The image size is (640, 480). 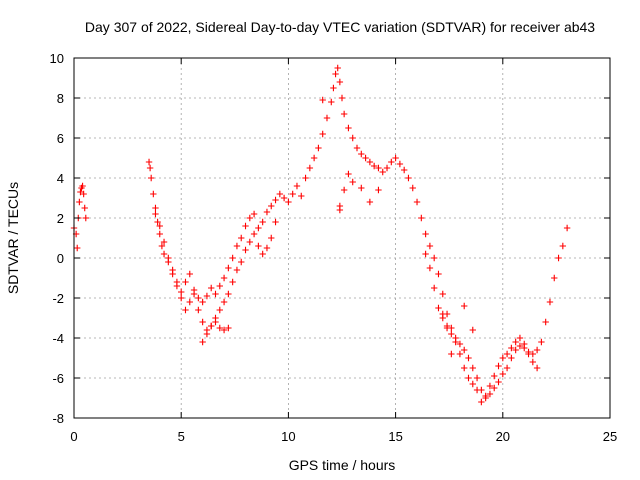 What do you see at coordinates (13, 238) in the screenshot?
I see `y-axis-label: SDTVAR / TECUs` at bounding box center [13, 238].